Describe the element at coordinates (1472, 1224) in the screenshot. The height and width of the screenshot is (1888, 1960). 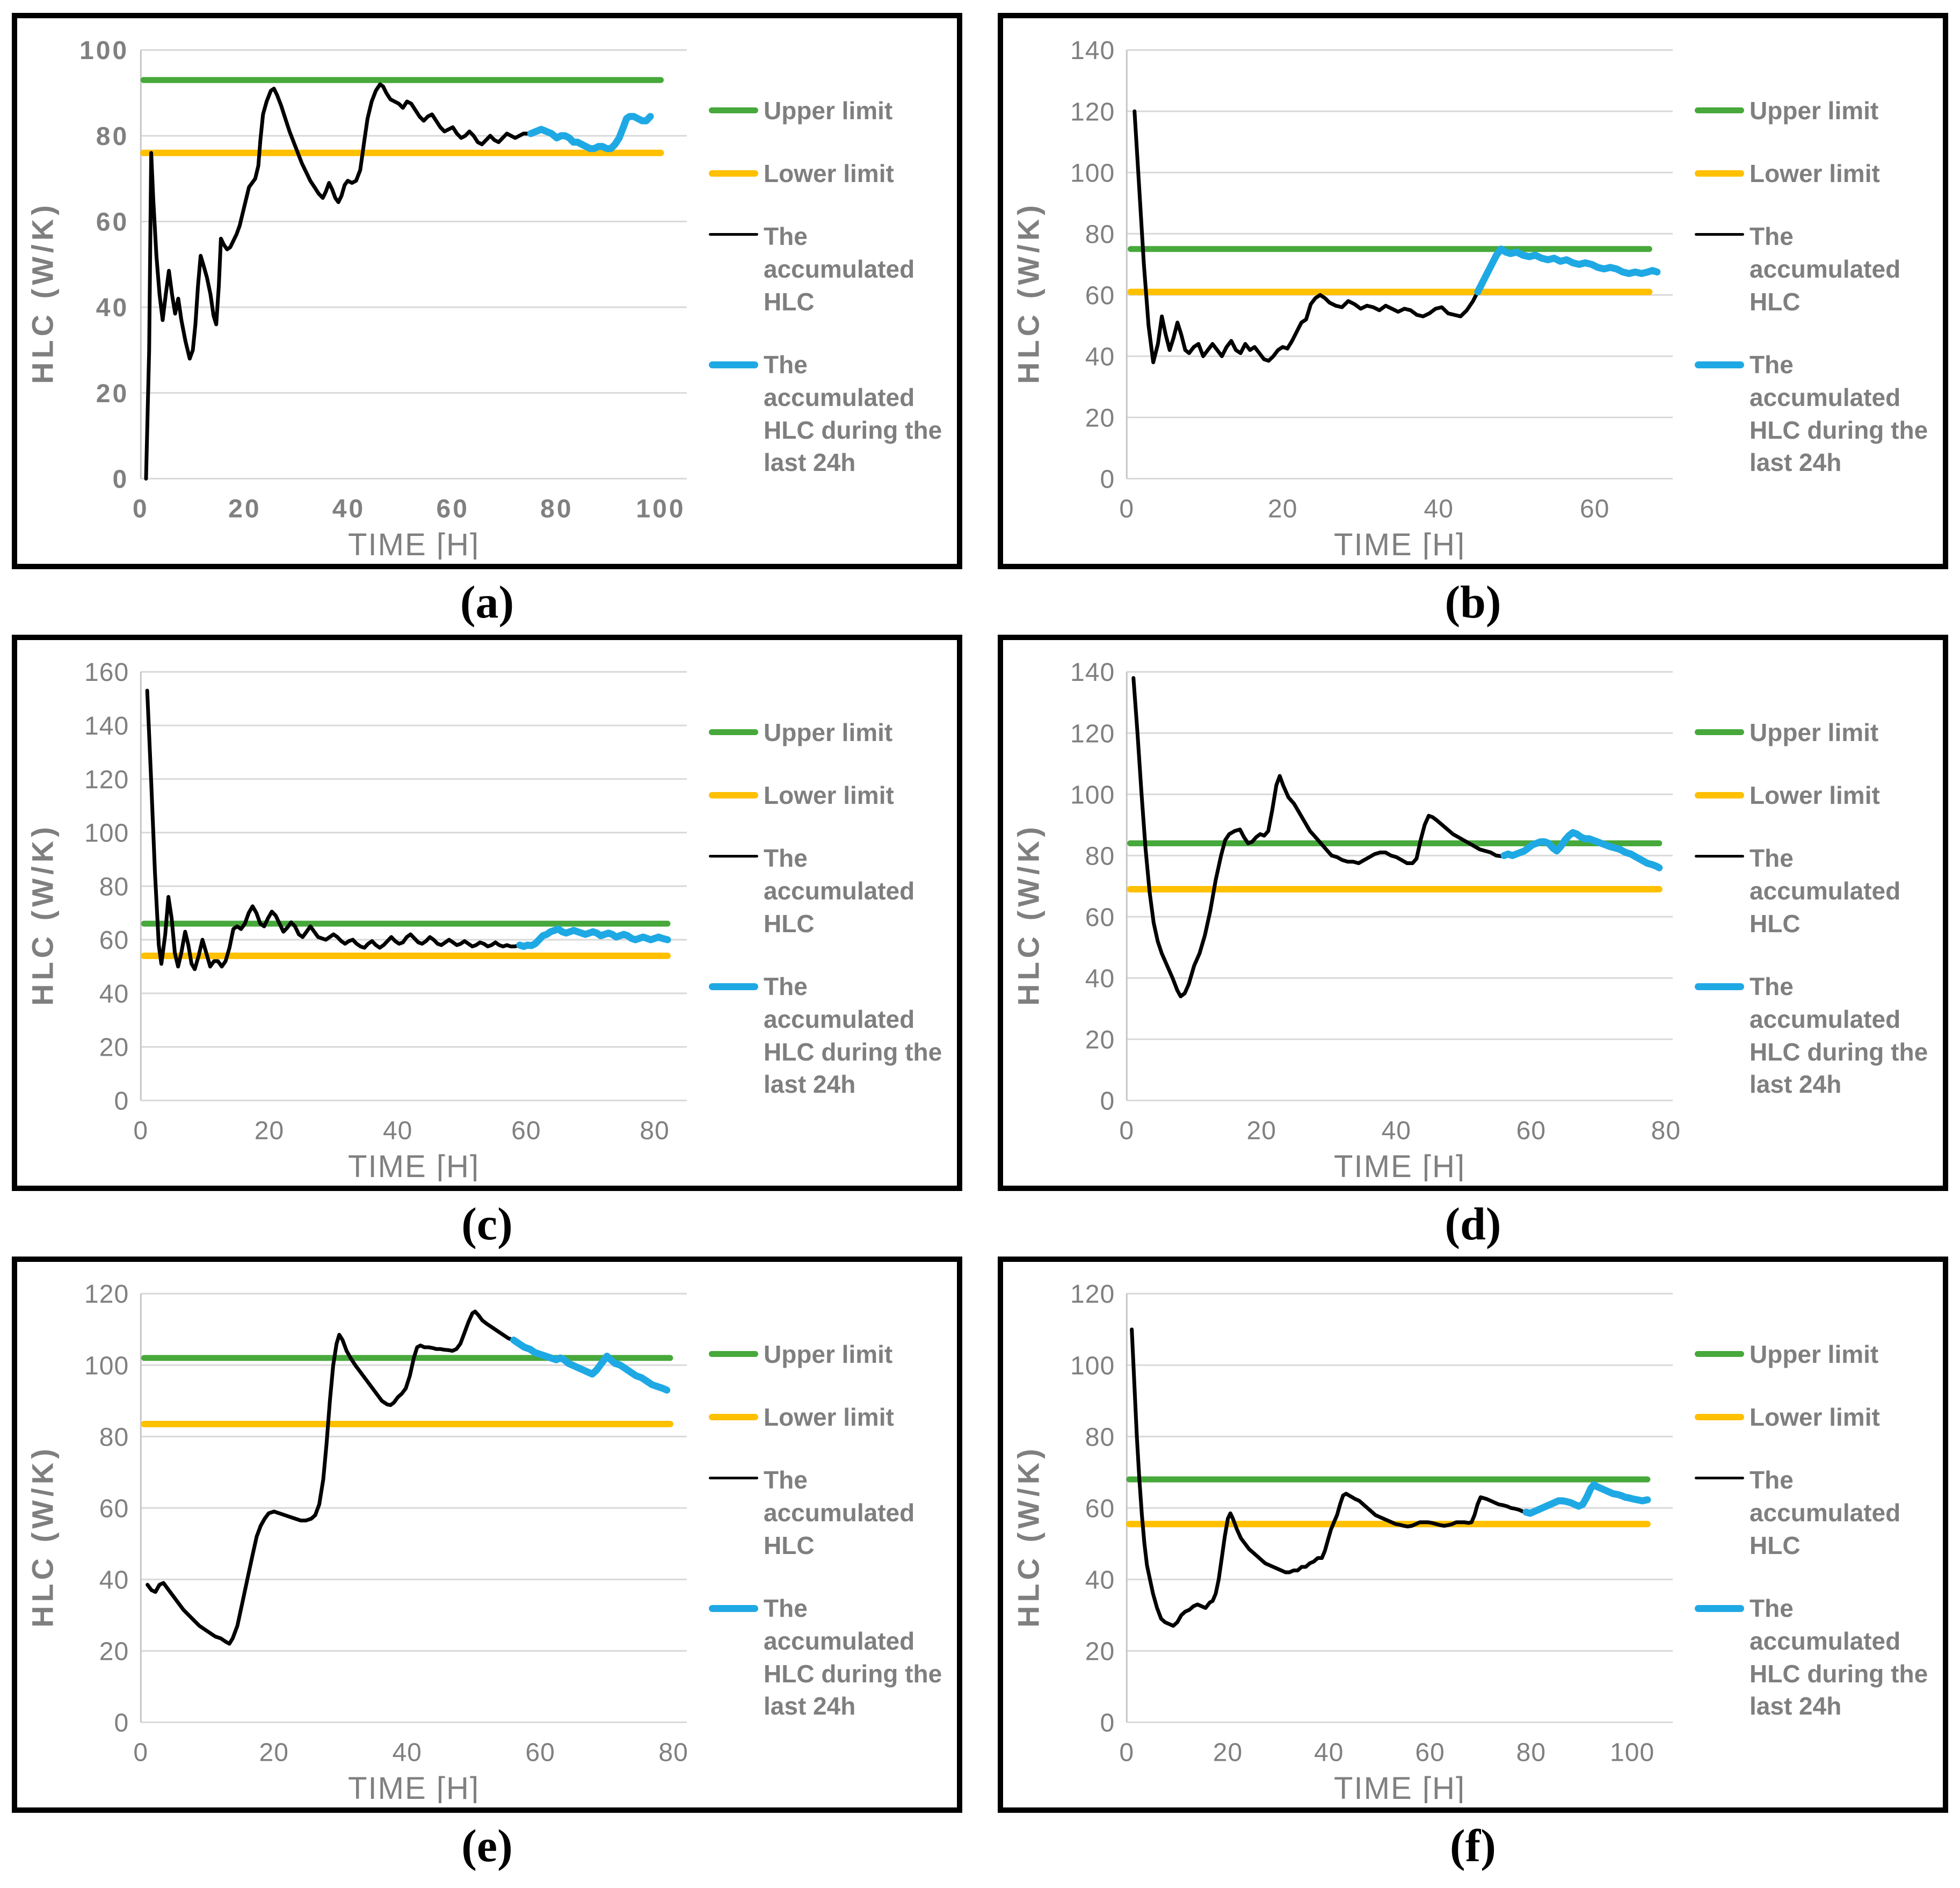
I see `panel-caption-d: (d)` at that location.